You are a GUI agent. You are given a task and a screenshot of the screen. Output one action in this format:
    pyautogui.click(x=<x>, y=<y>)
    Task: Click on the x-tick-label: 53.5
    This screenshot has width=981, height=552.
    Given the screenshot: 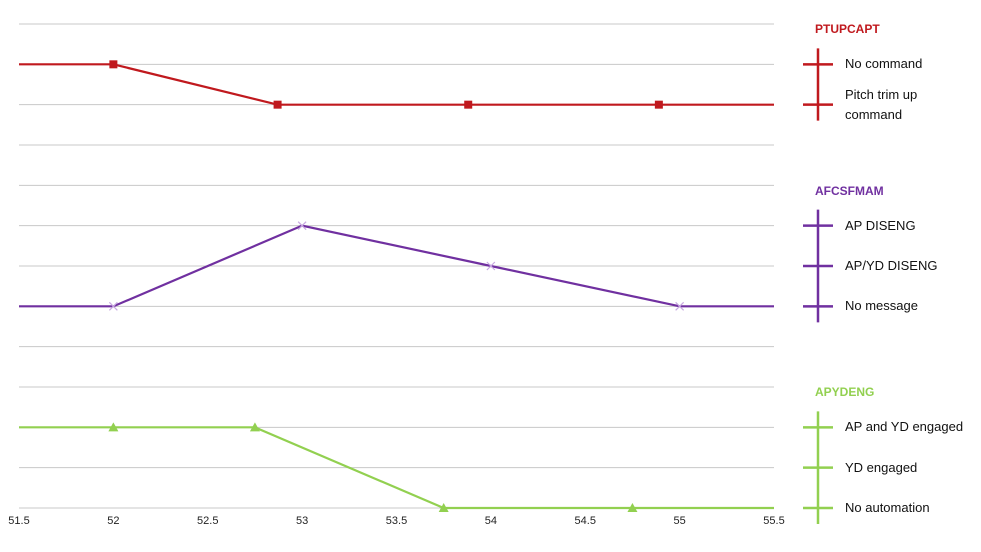 What is the action you would take?
    pyautogui.click(x=396, y=521)
    